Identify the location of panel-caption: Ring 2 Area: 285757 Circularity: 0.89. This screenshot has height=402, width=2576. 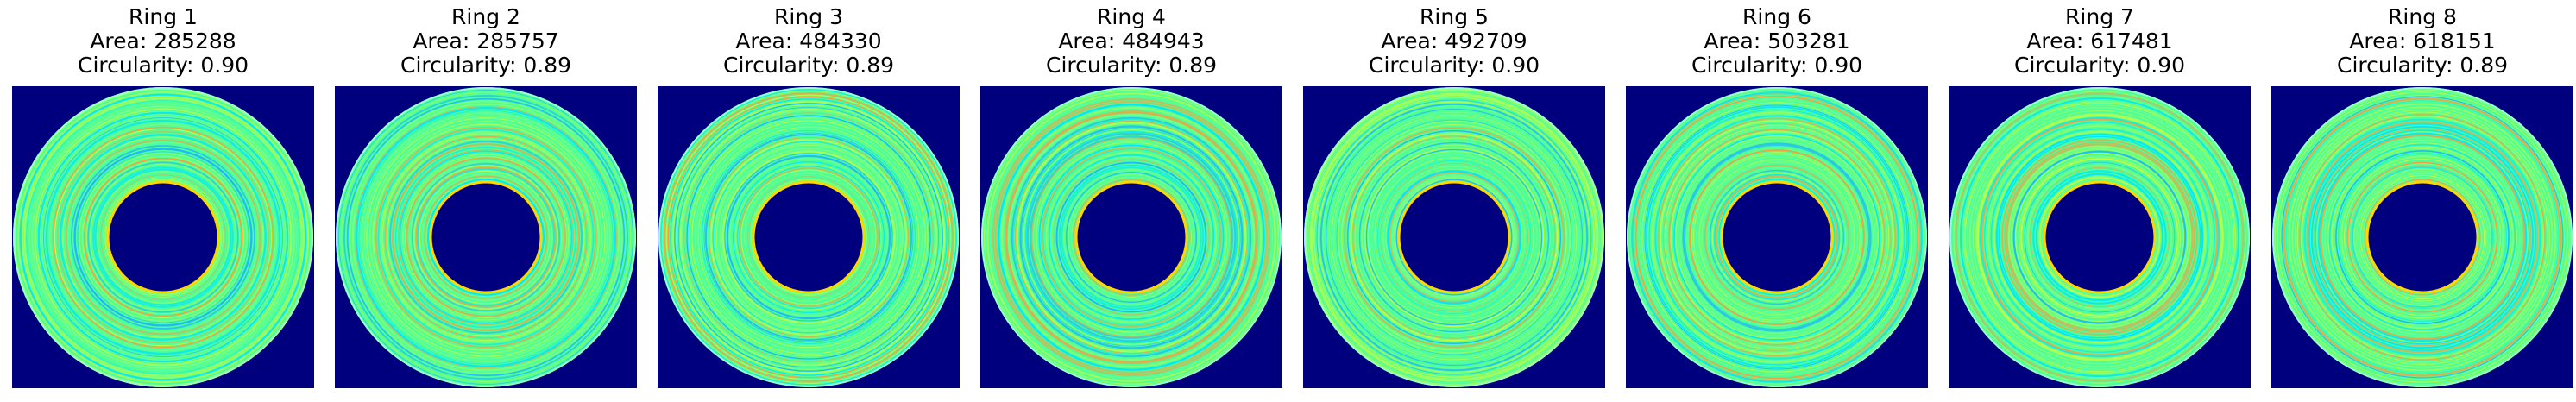
(486, 41).